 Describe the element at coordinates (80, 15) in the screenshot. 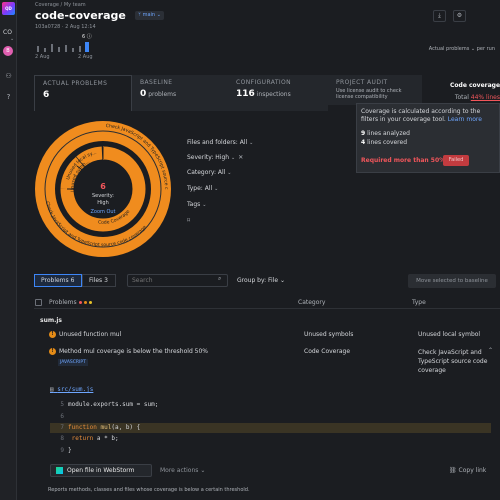

I see `project-title: code-coverage` at that location.